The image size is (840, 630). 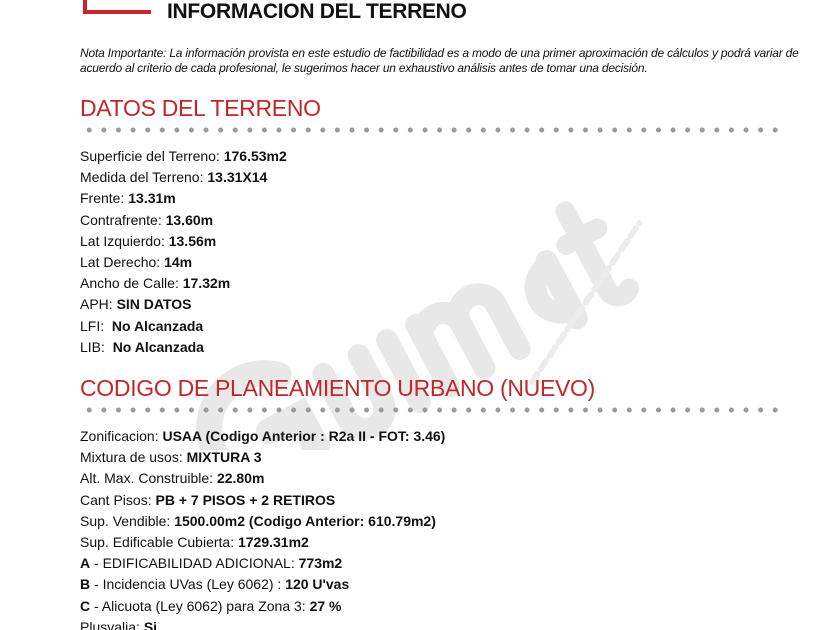 What do you see at coordinates (121, 436) in the screenshot?
I see `row-label: Zonificacion:` at bounding box center [121, 436].